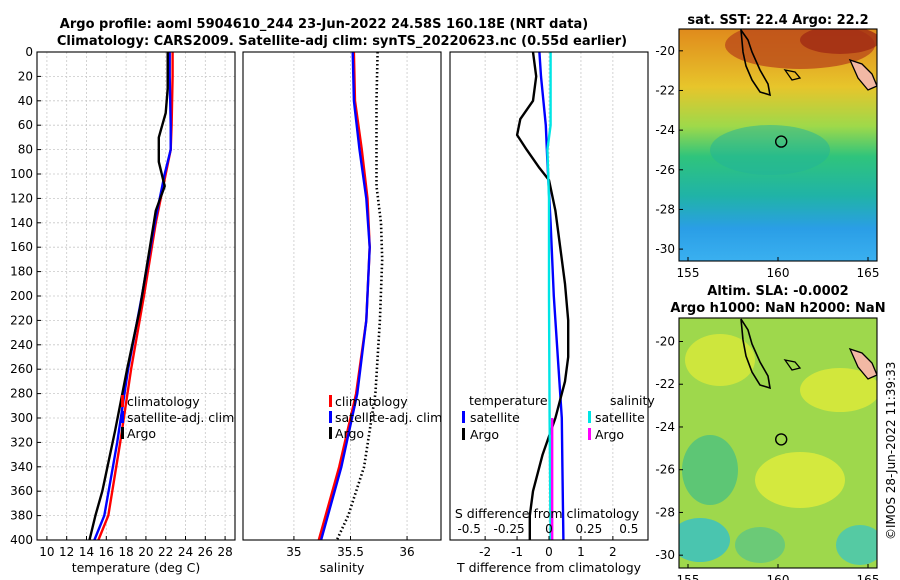 This screenshot has height=580, width=900. Describe the element at coordinates (21, 394) in the screenshot. I see `depth-tick-label: 280` at that location.